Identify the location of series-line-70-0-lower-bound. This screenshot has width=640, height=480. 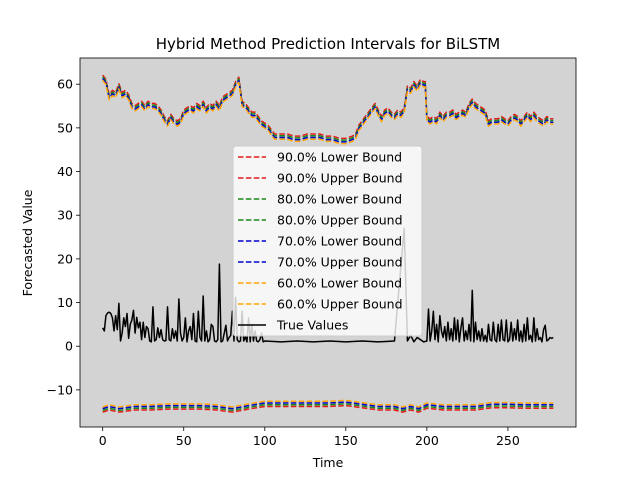
(328, 405).